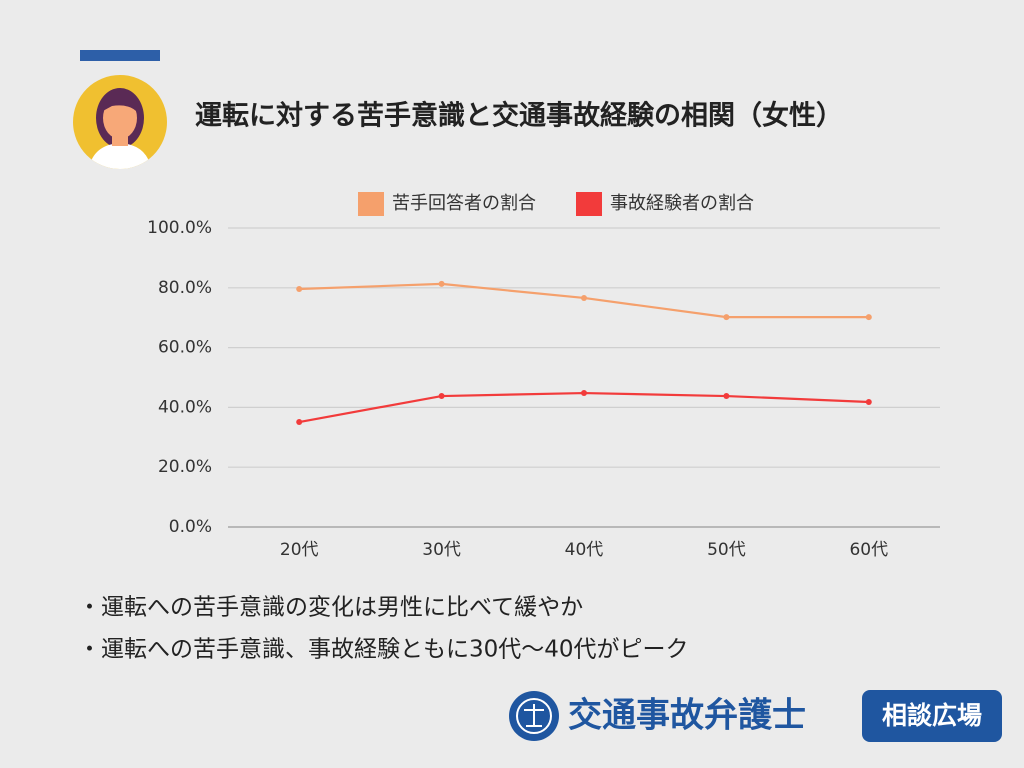 This screenshot has height=768, width=1024. I want to click on legend-label: 苦手回答者の割合, so click(464, 203).